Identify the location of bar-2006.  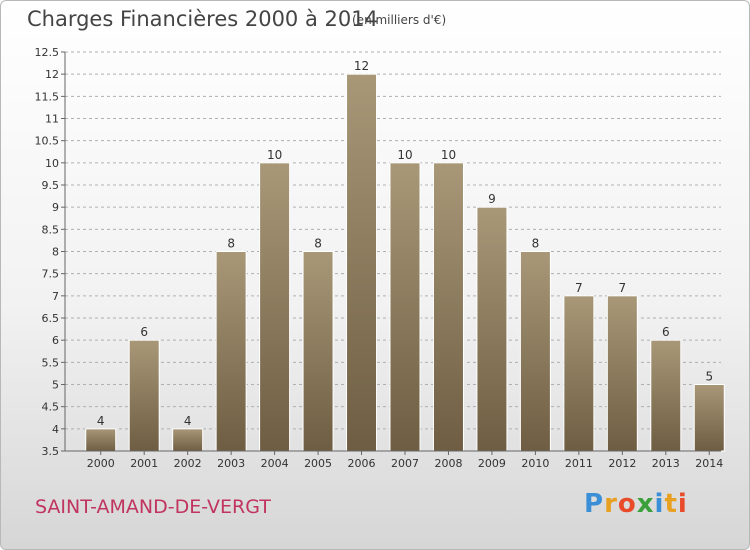
(362, 262).